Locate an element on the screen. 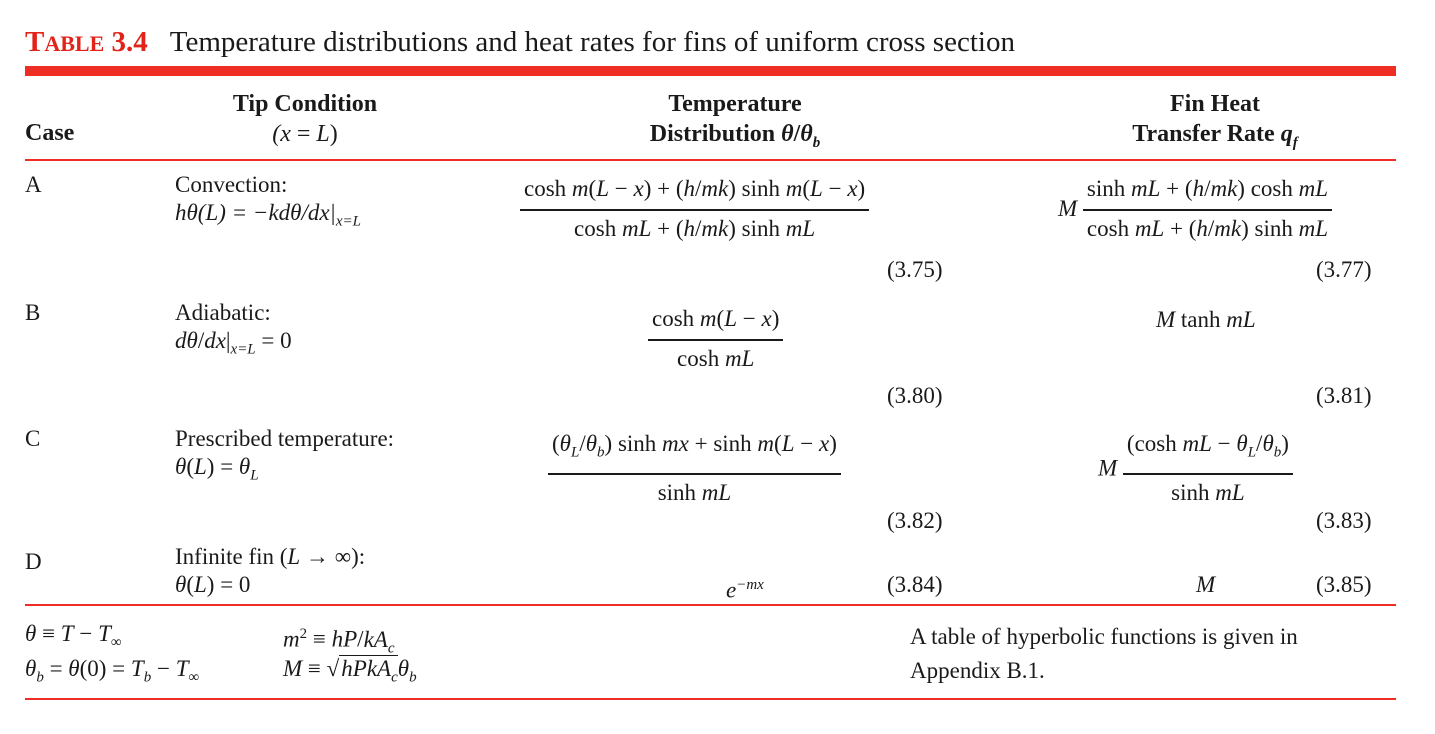 This screenshot has width=1435, height=734. condition-label: Infinite fin (L → ∞): is located at coordinates (270, 556).